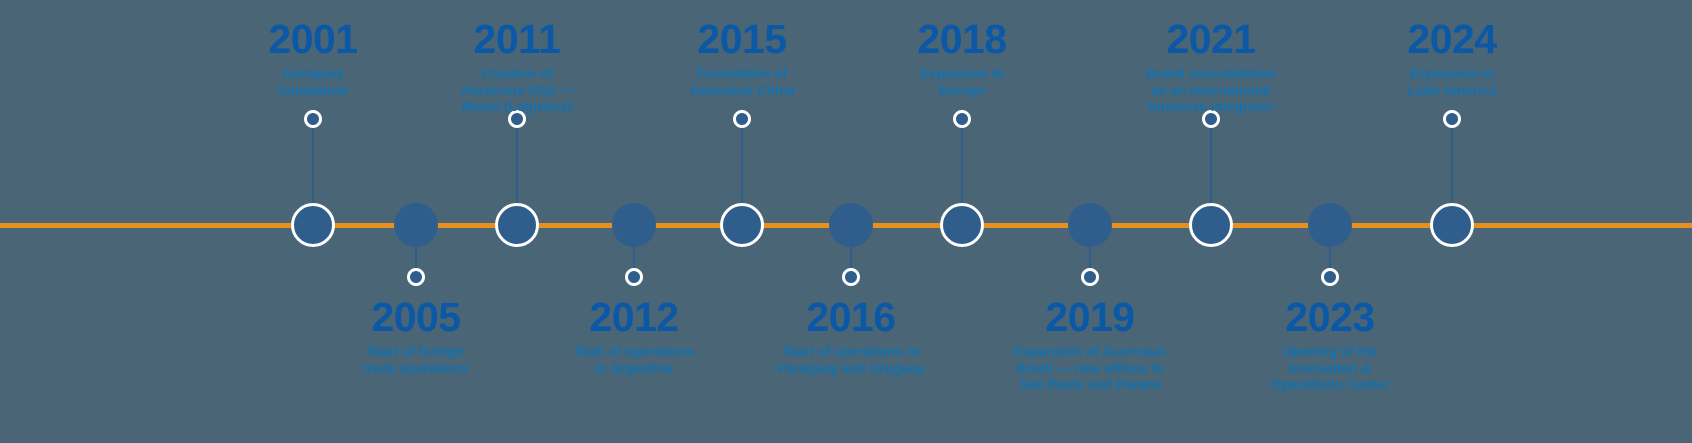  I want to click on milestone-year: 2001, so click(313, 39).